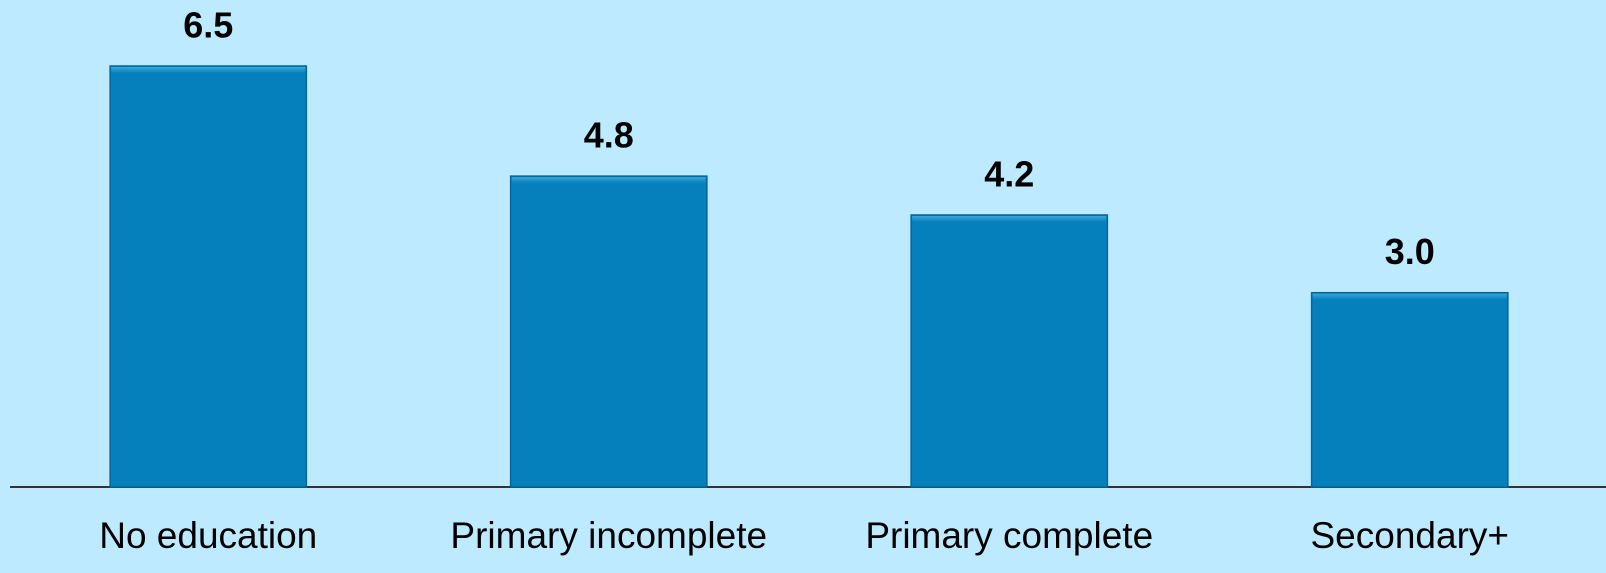  Describe the element at coordinates (208, 25) in the screenshot. I see `value-label: 6.5` at that location.